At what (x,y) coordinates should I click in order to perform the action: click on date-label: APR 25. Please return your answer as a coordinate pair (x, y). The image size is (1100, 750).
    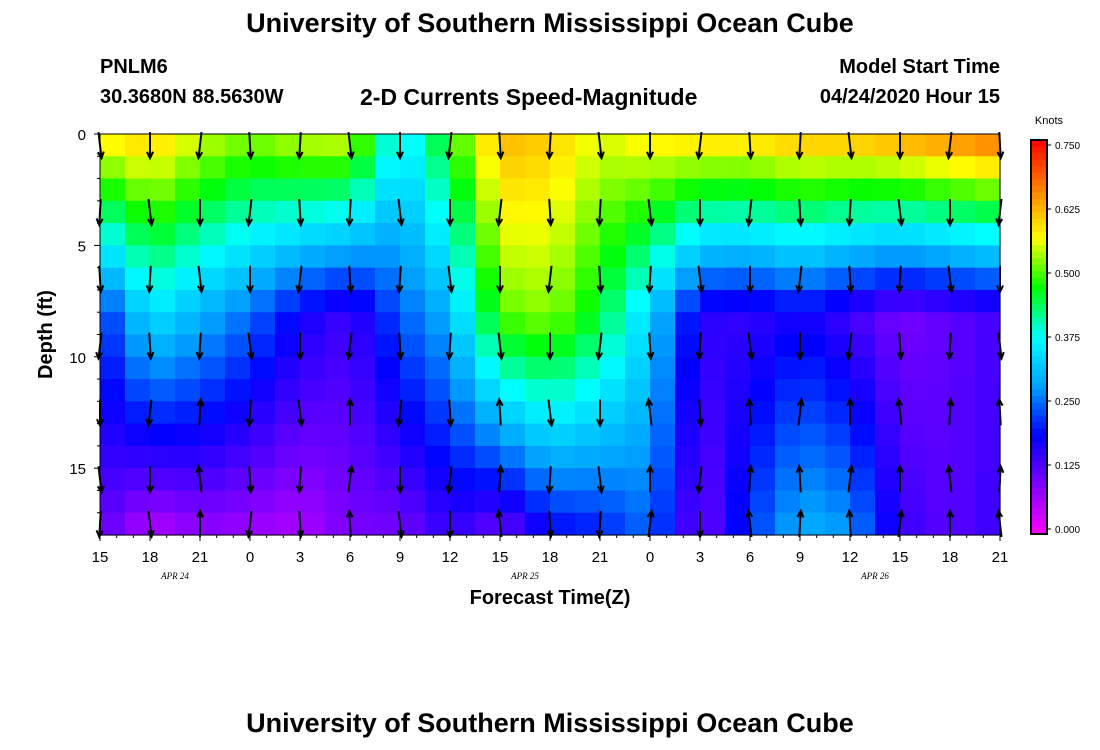
    Looking at the image, I should click on (524, 576).